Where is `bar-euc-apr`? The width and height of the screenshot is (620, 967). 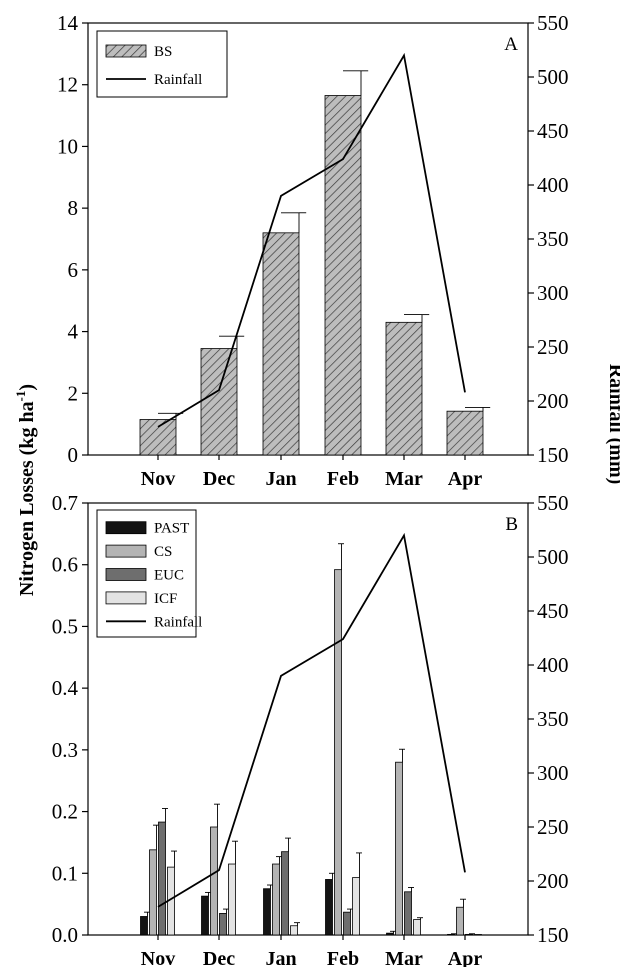
bar-euc-apr is located at coordinates (469, 934).